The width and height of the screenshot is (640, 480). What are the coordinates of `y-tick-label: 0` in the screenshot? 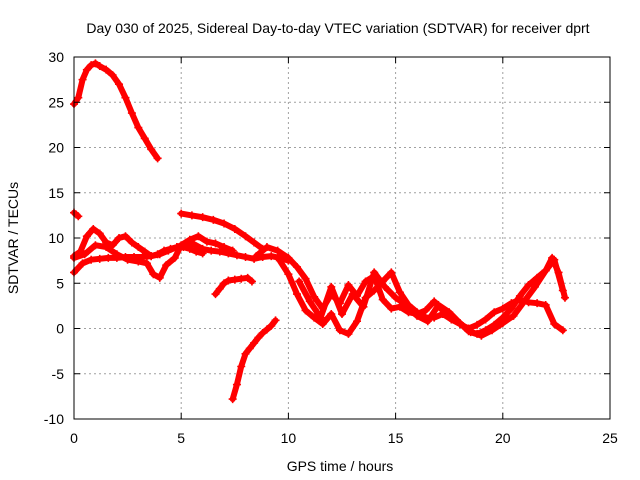 It's located at (60, 329).